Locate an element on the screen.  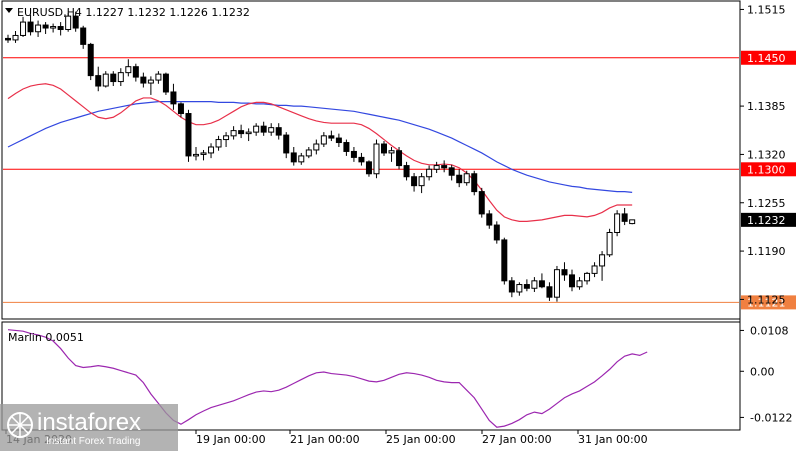
level-label-box is located at coordinates (768, 57).